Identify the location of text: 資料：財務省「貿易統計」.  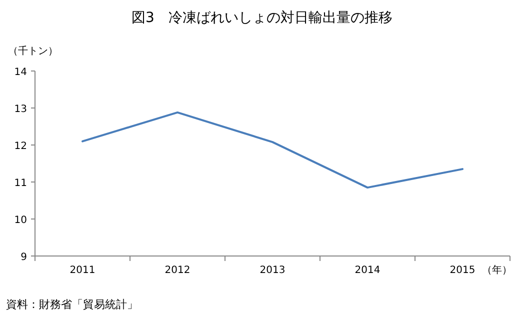
(72, 304).